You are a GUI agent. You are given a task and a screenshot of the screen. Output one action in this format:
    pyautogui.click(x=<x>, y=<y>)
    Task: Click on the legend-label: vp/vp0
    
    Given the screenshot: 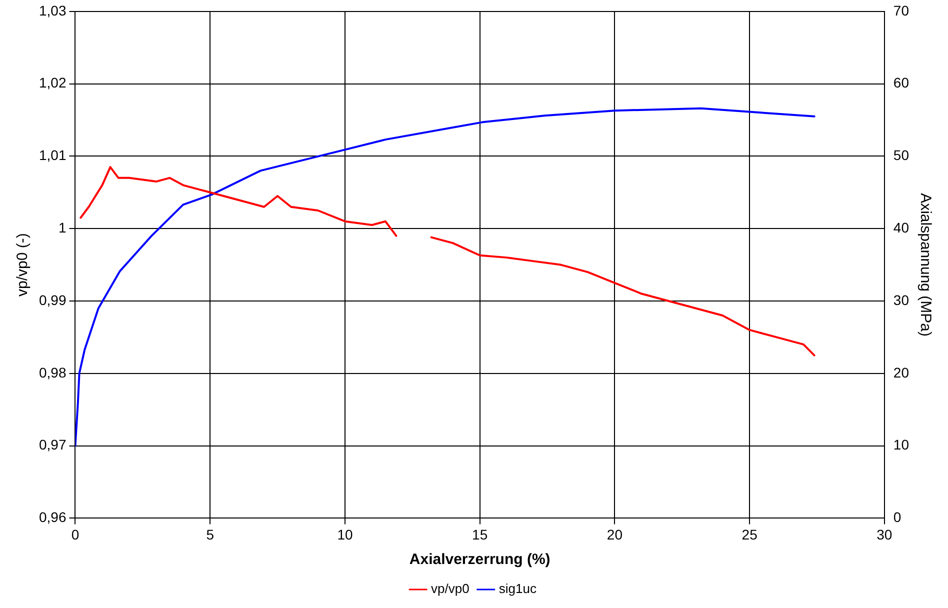 What is the action you would take?
    pyautogui.click(x=450, y=588)
    